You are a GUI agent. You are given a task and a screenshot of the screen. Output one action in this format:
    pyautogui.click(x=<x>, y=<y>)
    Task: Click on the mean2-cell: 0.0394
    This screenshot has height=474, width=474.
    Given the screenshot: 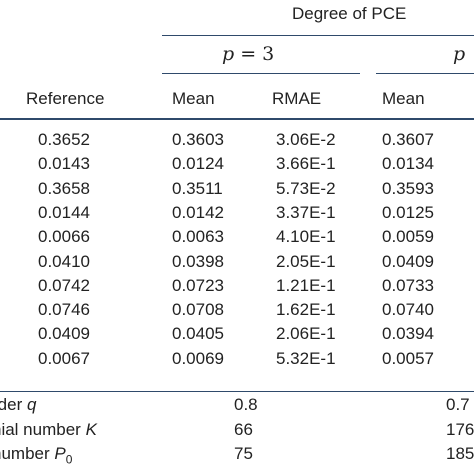 What is the action you would take?
    pyautogui.click(x=408, y=334)
    